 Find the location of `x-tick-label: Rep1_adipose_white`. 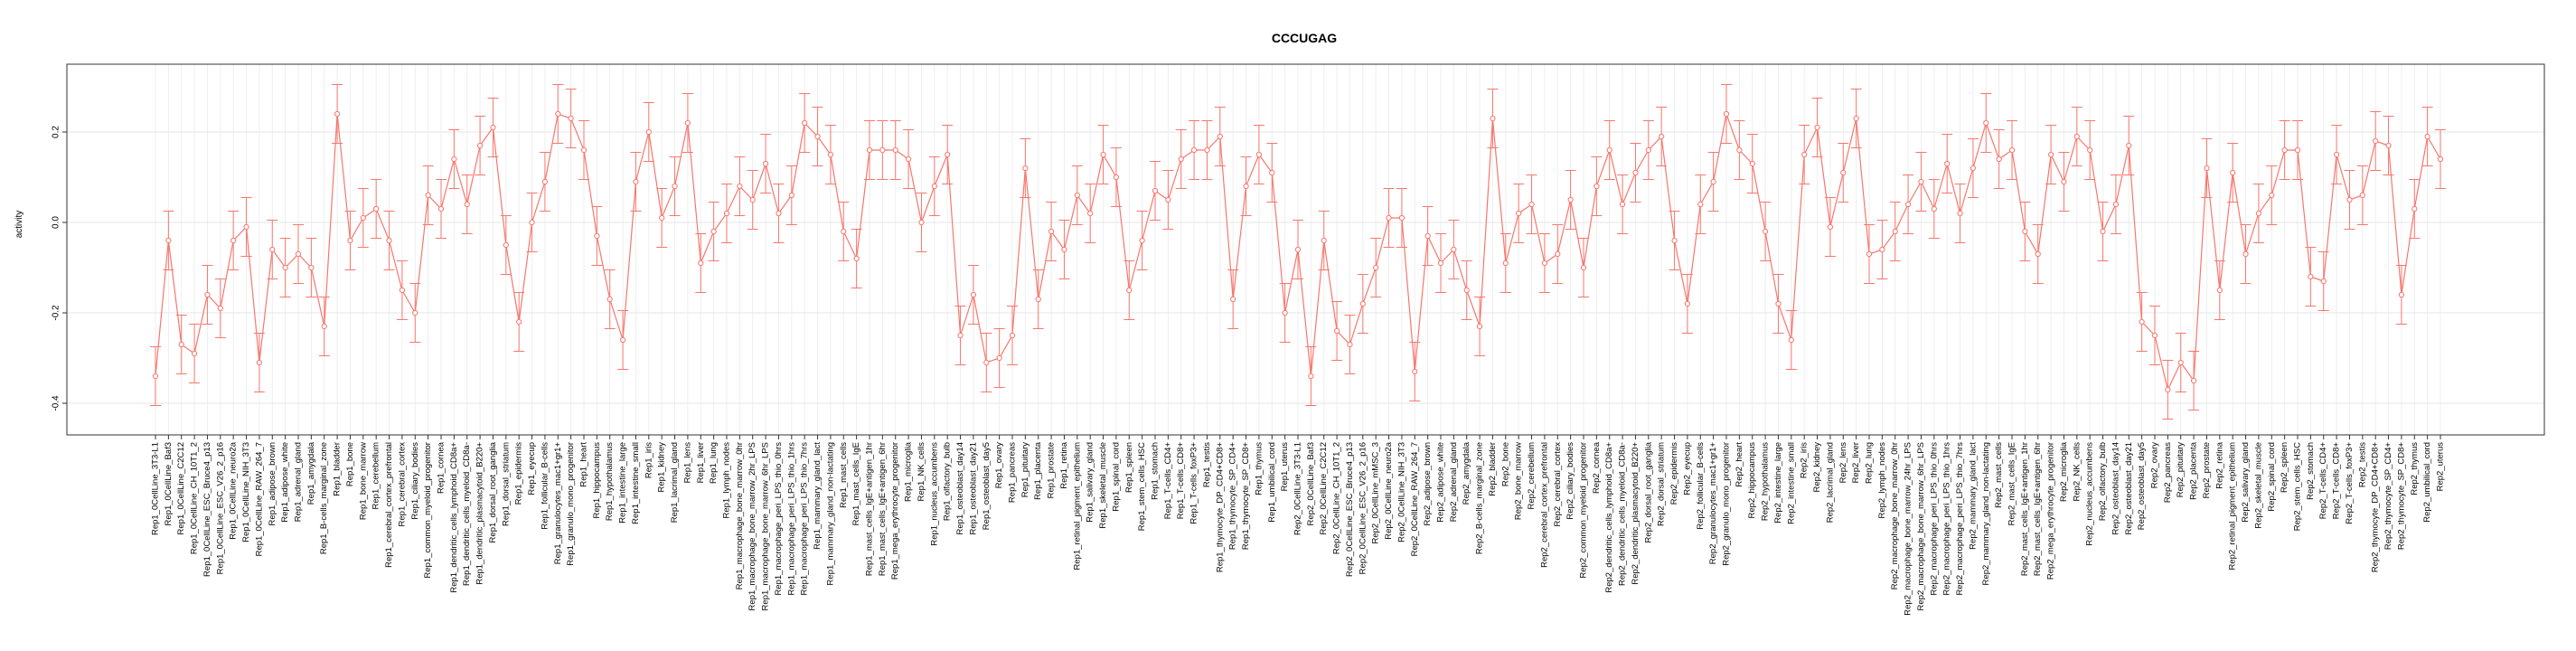

x-tick-label: Rep1_adipose_white is located at coordinates (285, 483).